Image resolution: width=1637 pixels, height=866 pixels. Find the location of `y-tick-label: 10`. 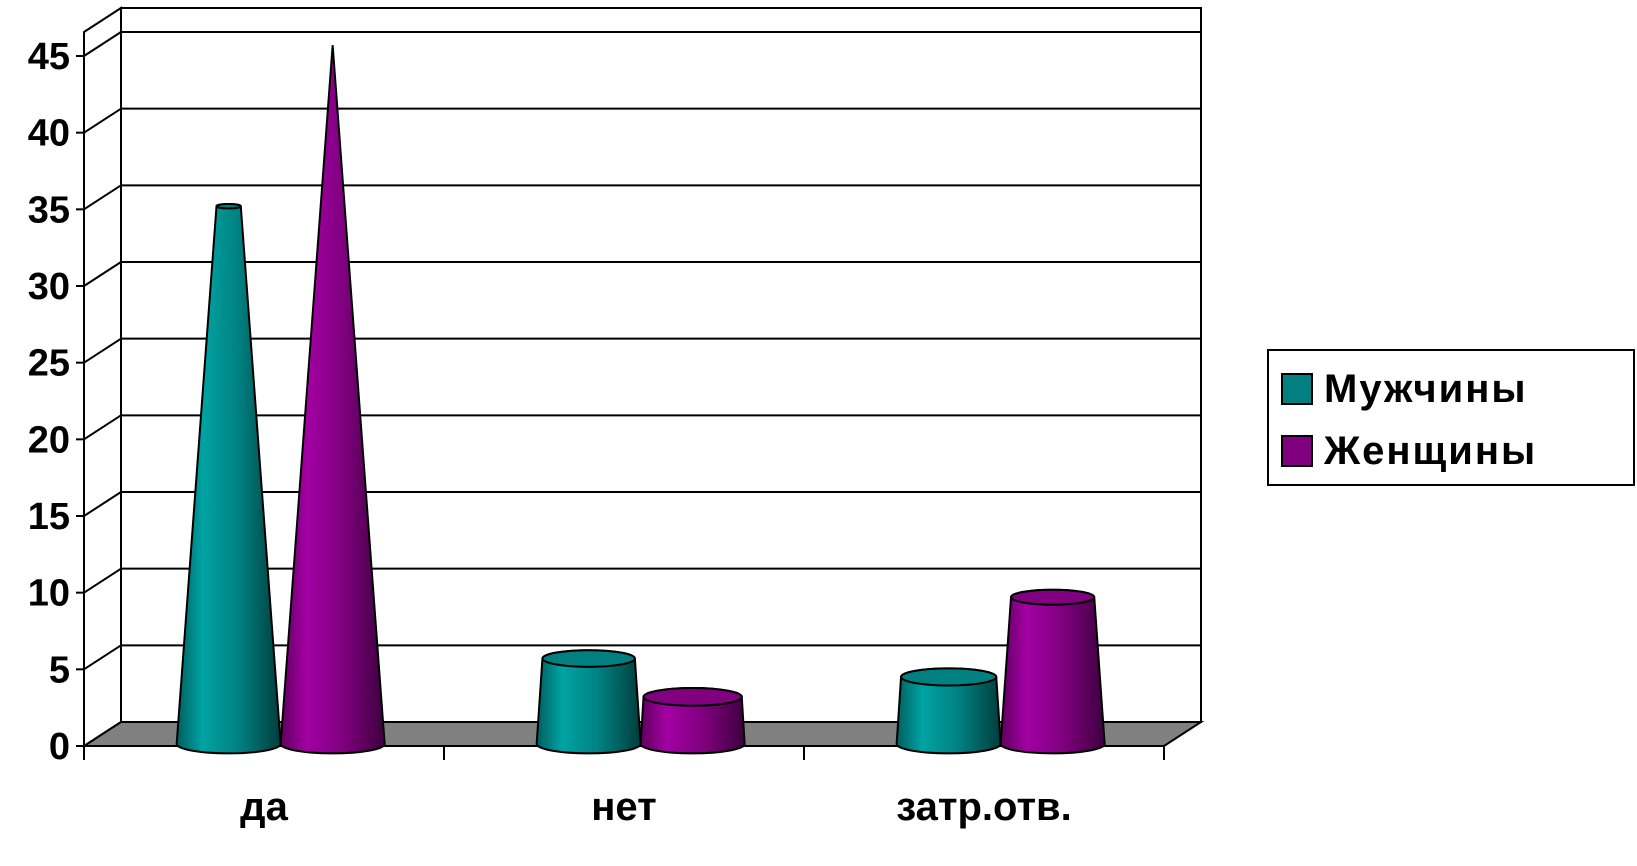

y-tick-label: 10 is located at coordinates (49, 594).